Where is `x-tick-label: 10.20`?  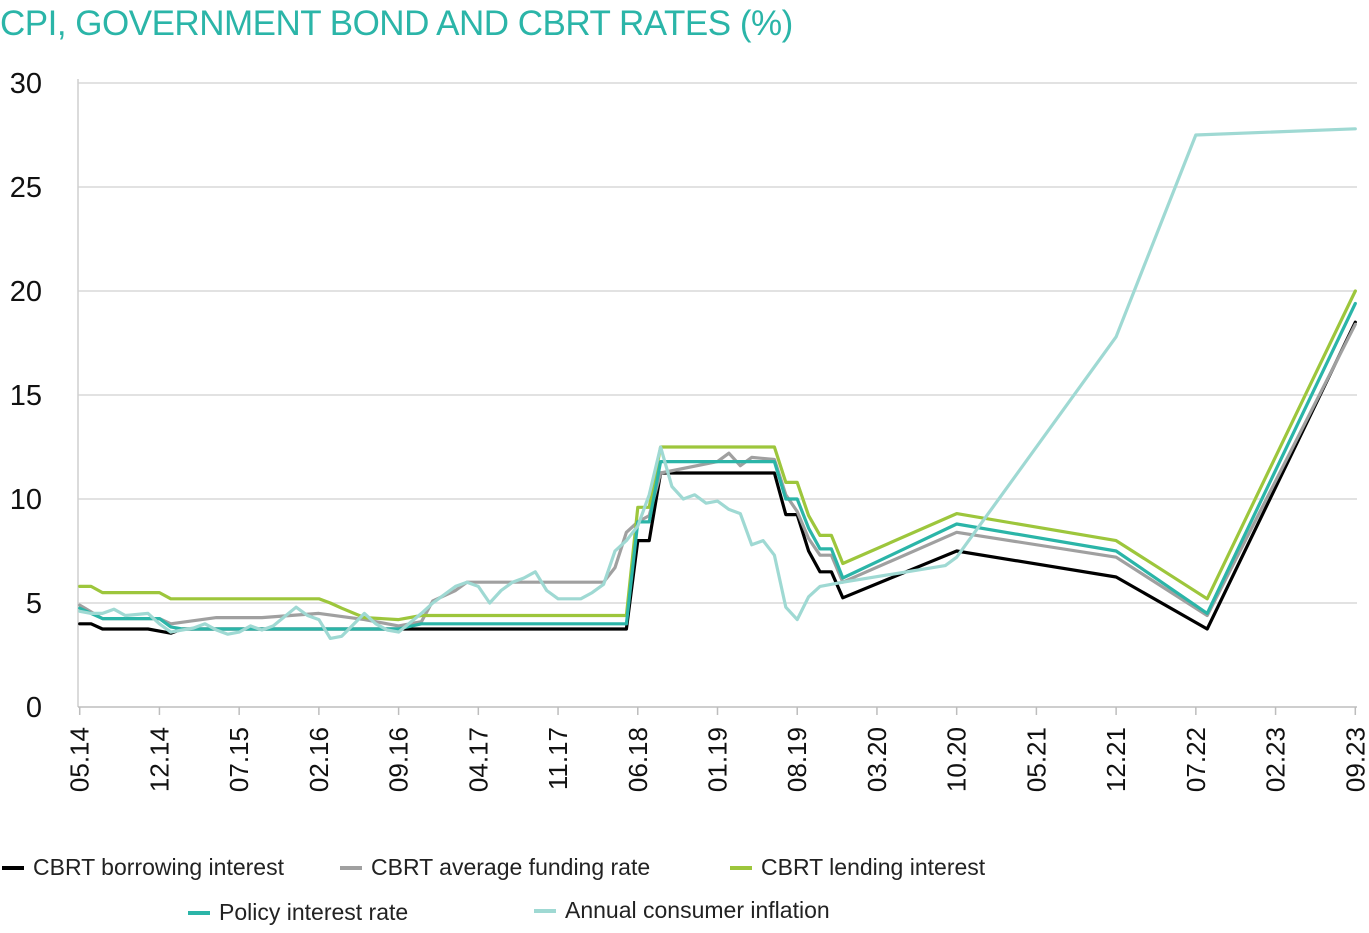 x-tick-label: 10.20 is located at coordinates (957, 759).